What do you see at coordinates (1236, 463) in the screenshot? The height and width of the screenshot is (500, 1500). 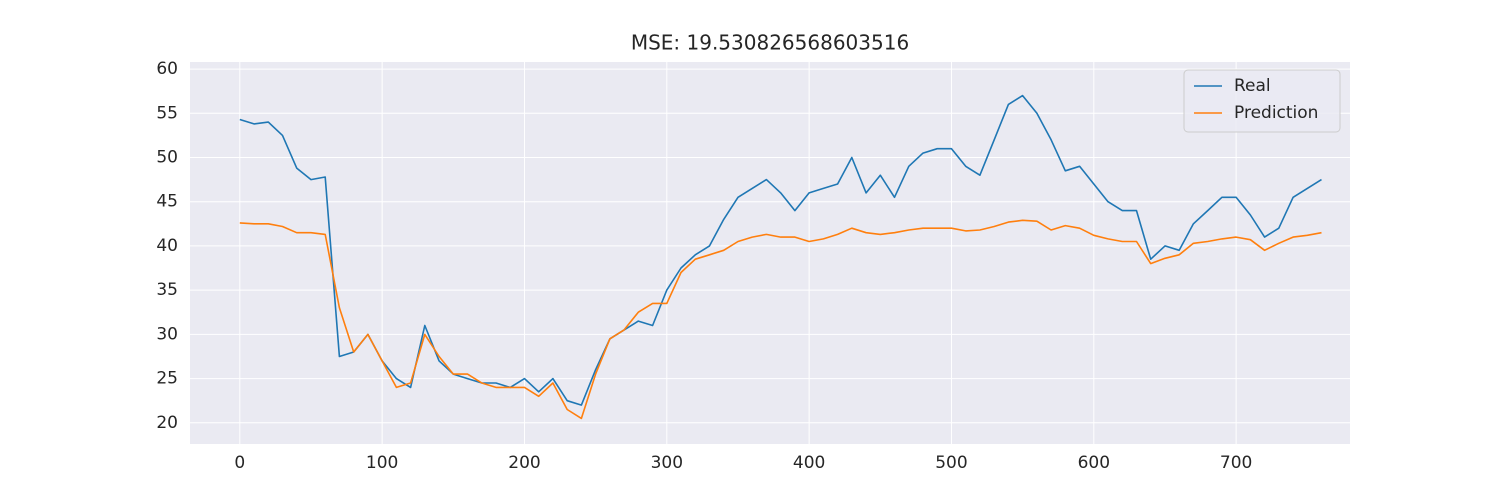 I see `x-tick-label: 700` at bounding box center [1236, 463].